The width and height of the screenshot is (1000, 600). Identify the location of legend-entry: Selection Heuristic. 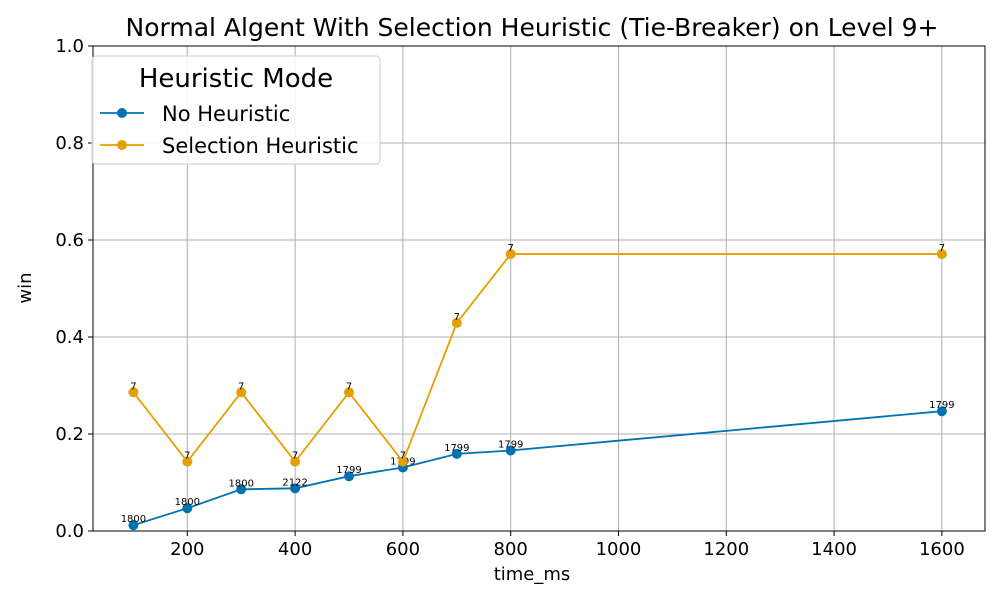
(229, 146).